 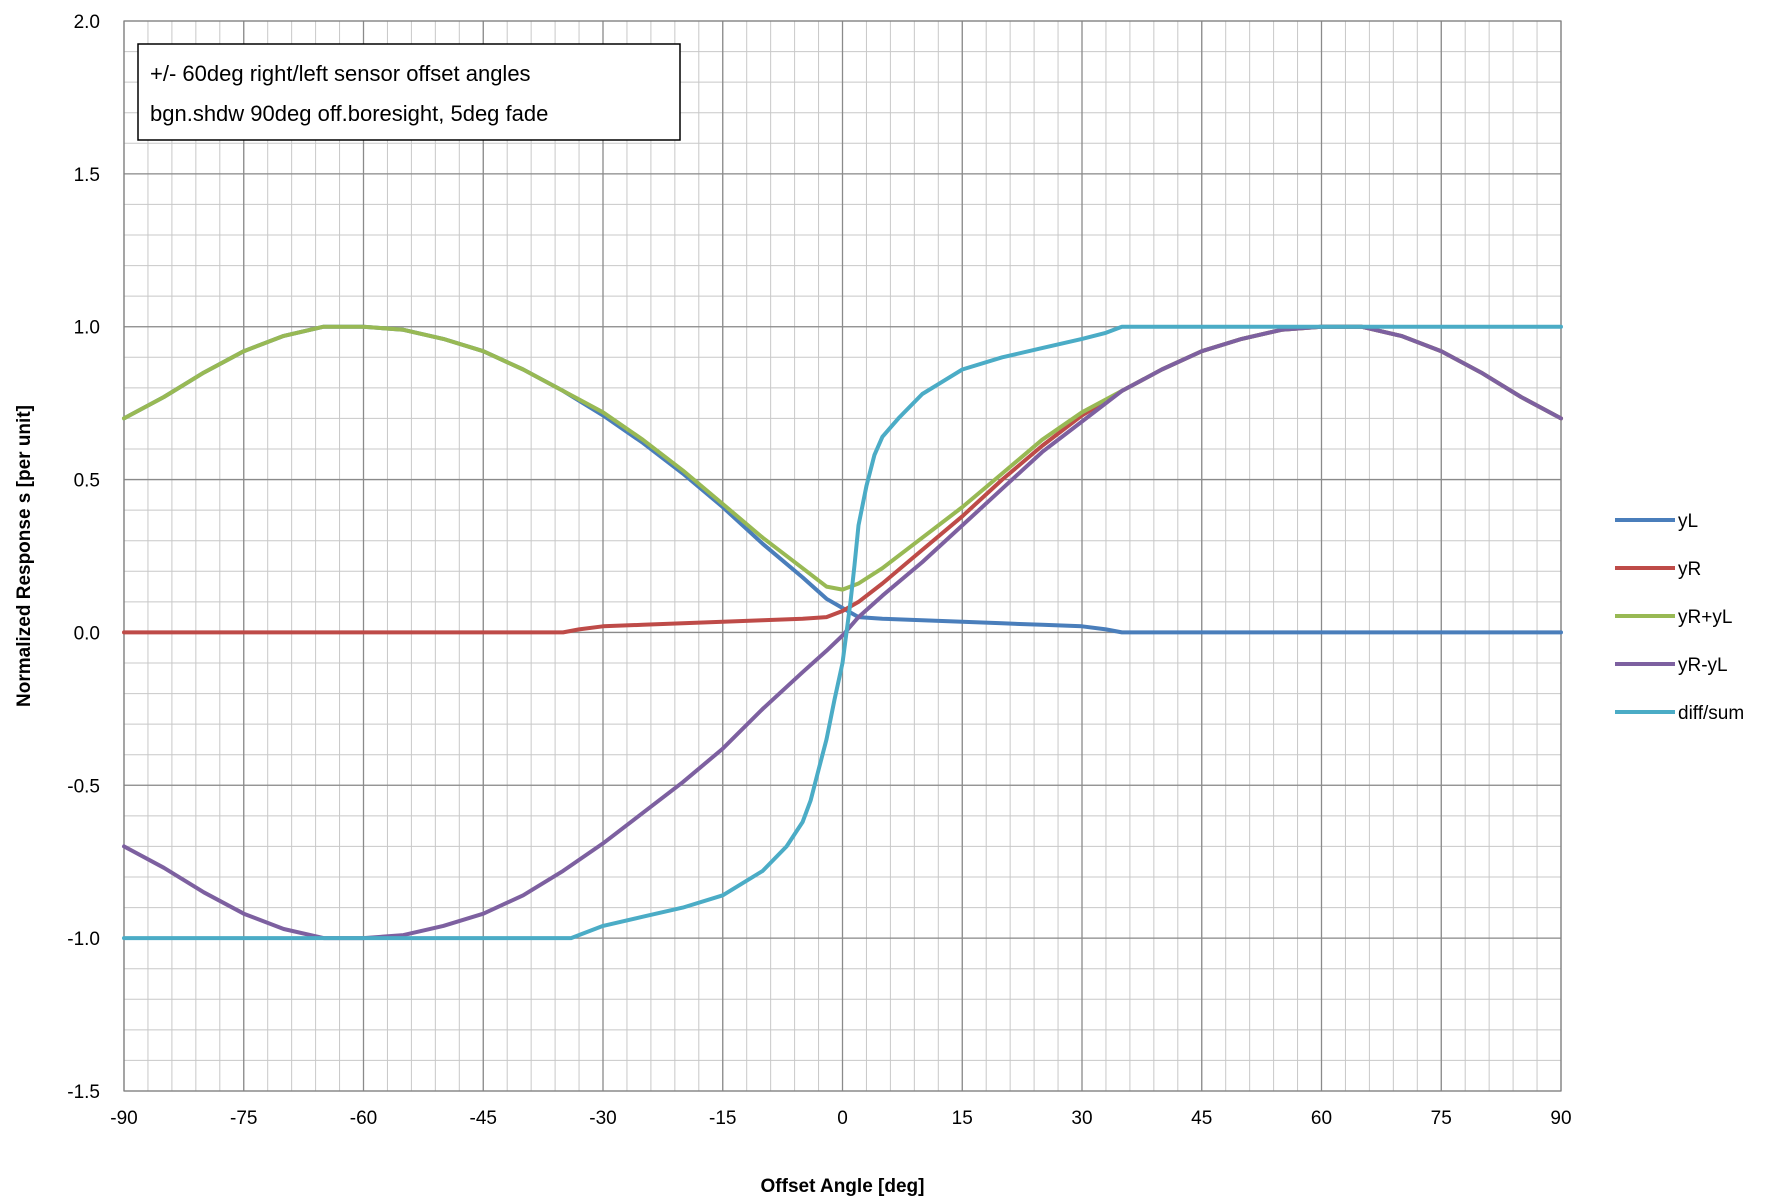 I want to click on x-tick-label: -90, so click(x=123, y=1118).